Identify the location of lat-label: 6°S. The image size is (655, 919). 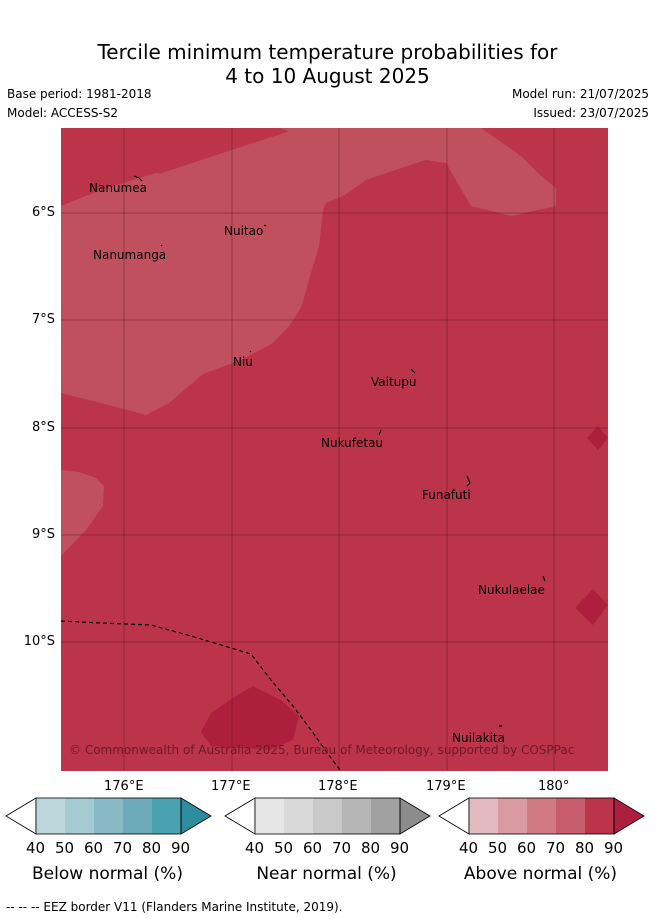
(43, 212).